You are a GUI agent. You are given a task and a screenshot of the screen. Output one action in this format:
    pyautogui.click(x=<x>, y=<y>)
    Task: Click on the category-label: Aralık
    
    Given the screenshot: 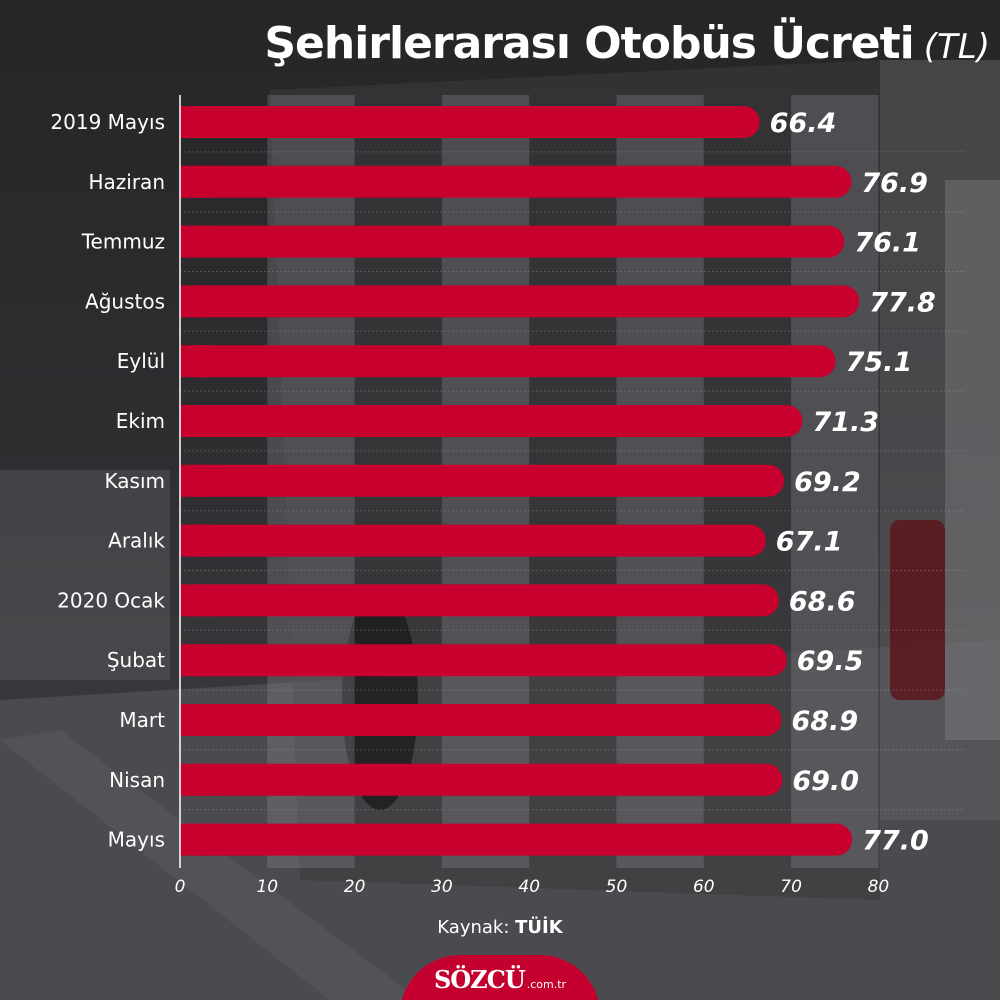 What is the action you would take?
    pyautogui.click(x=136, y=541)
    